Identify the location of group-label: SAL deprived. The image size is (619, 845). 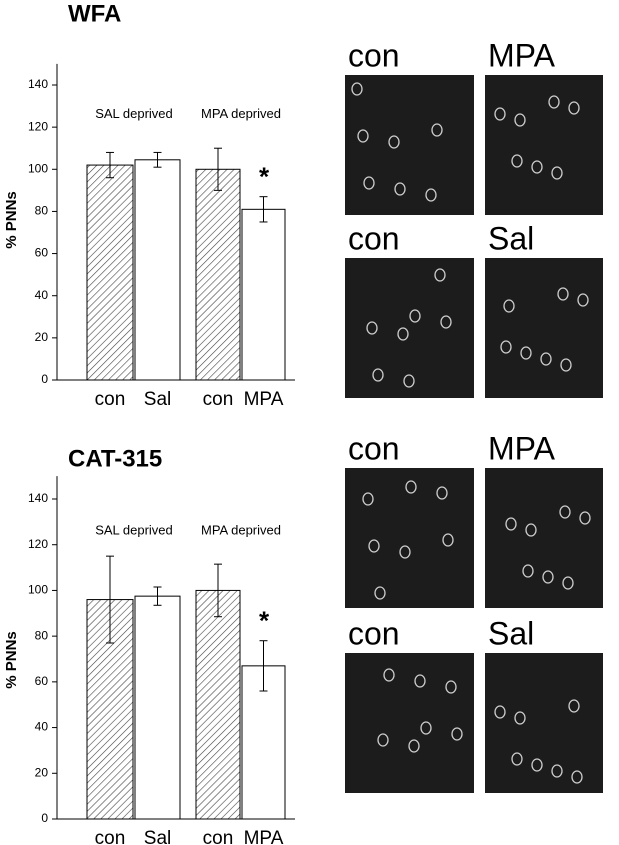
(134, 113).